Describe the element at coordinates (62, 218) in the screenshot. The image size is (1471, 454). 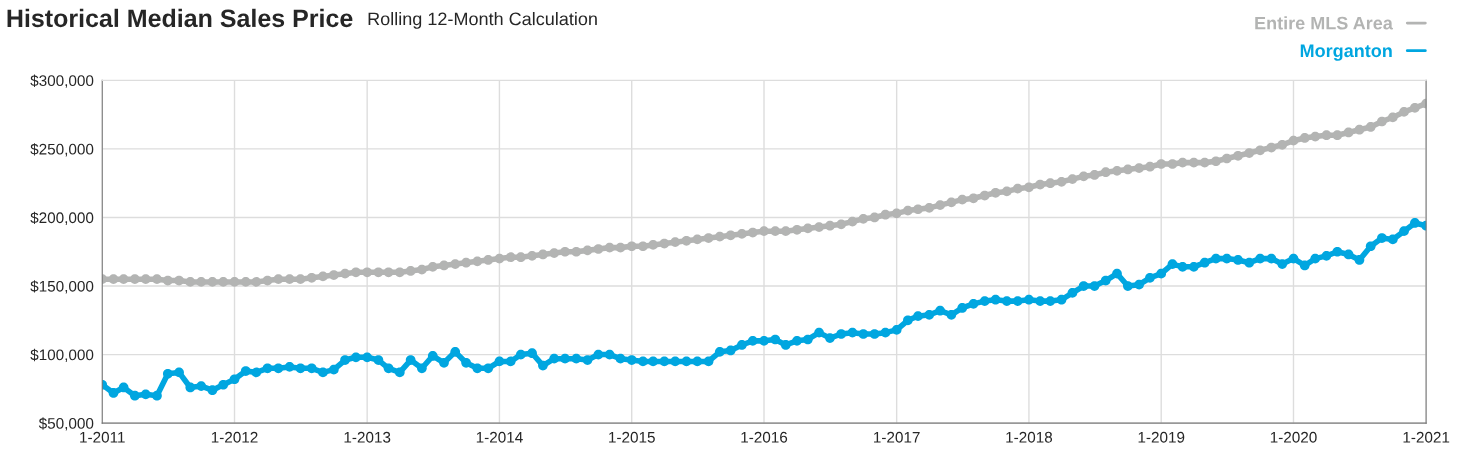
I see `y-tick-label: $200,000` at that location.